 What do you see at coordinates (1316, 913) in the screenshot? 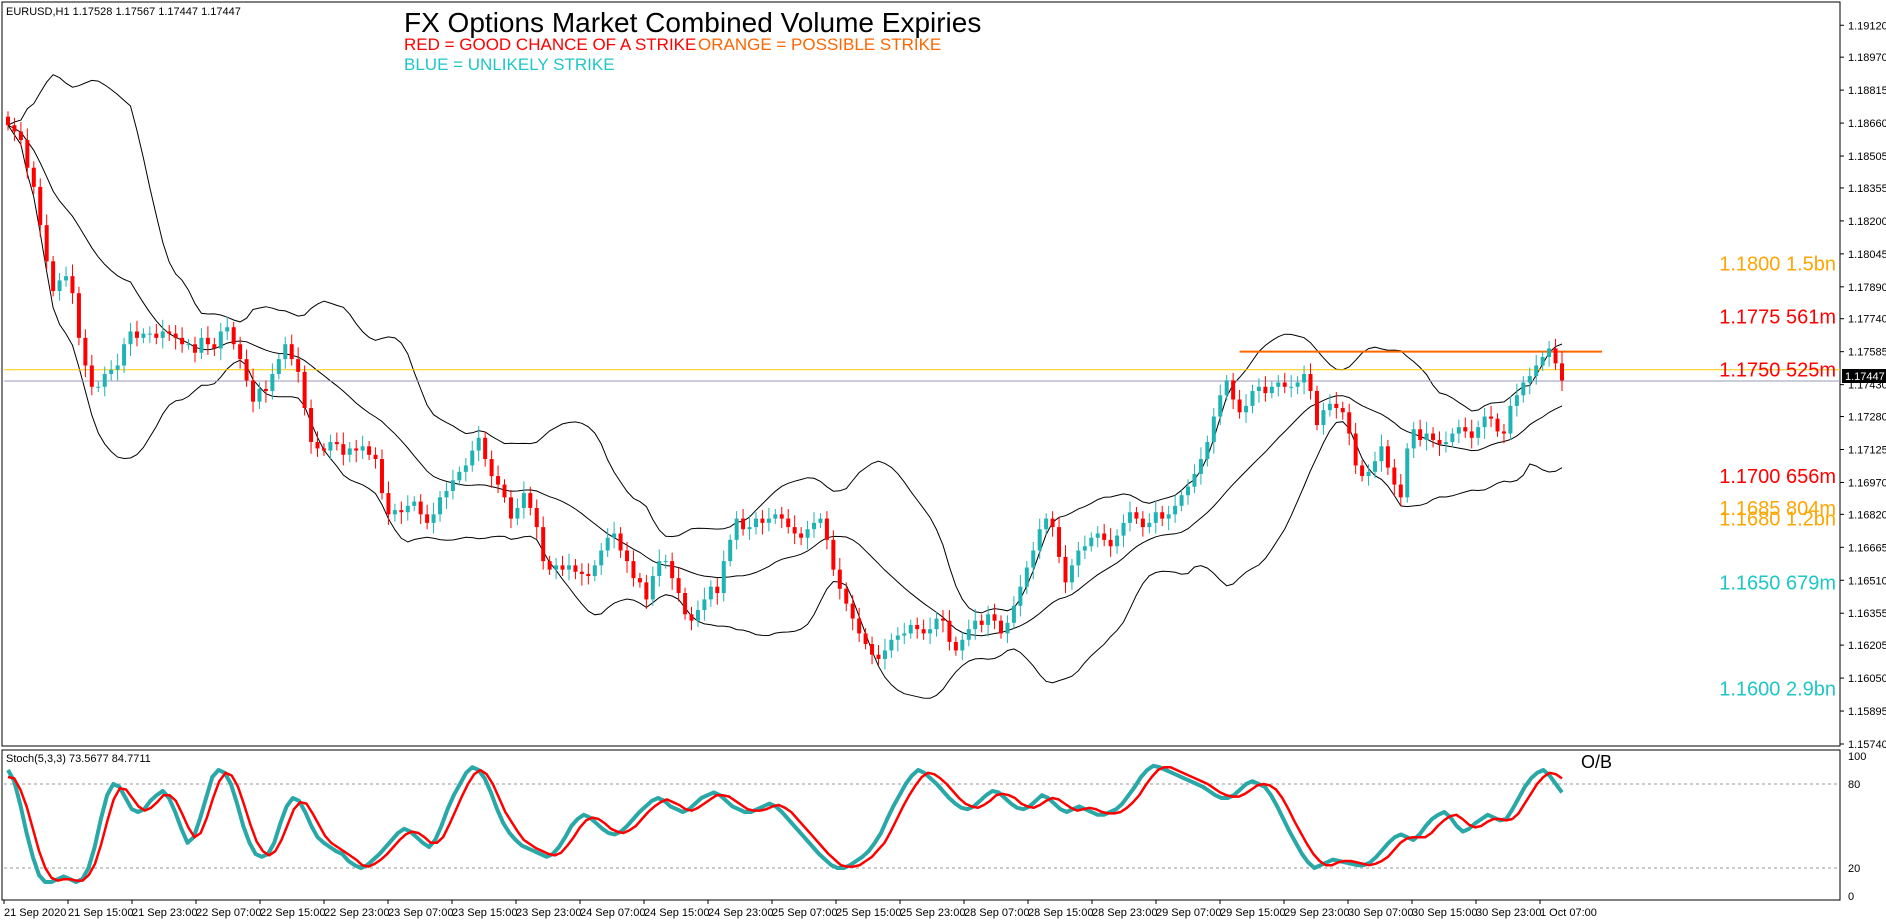
I see `time-tick-label: 29 Sep 23:00` at bounding box center [1316, 913].